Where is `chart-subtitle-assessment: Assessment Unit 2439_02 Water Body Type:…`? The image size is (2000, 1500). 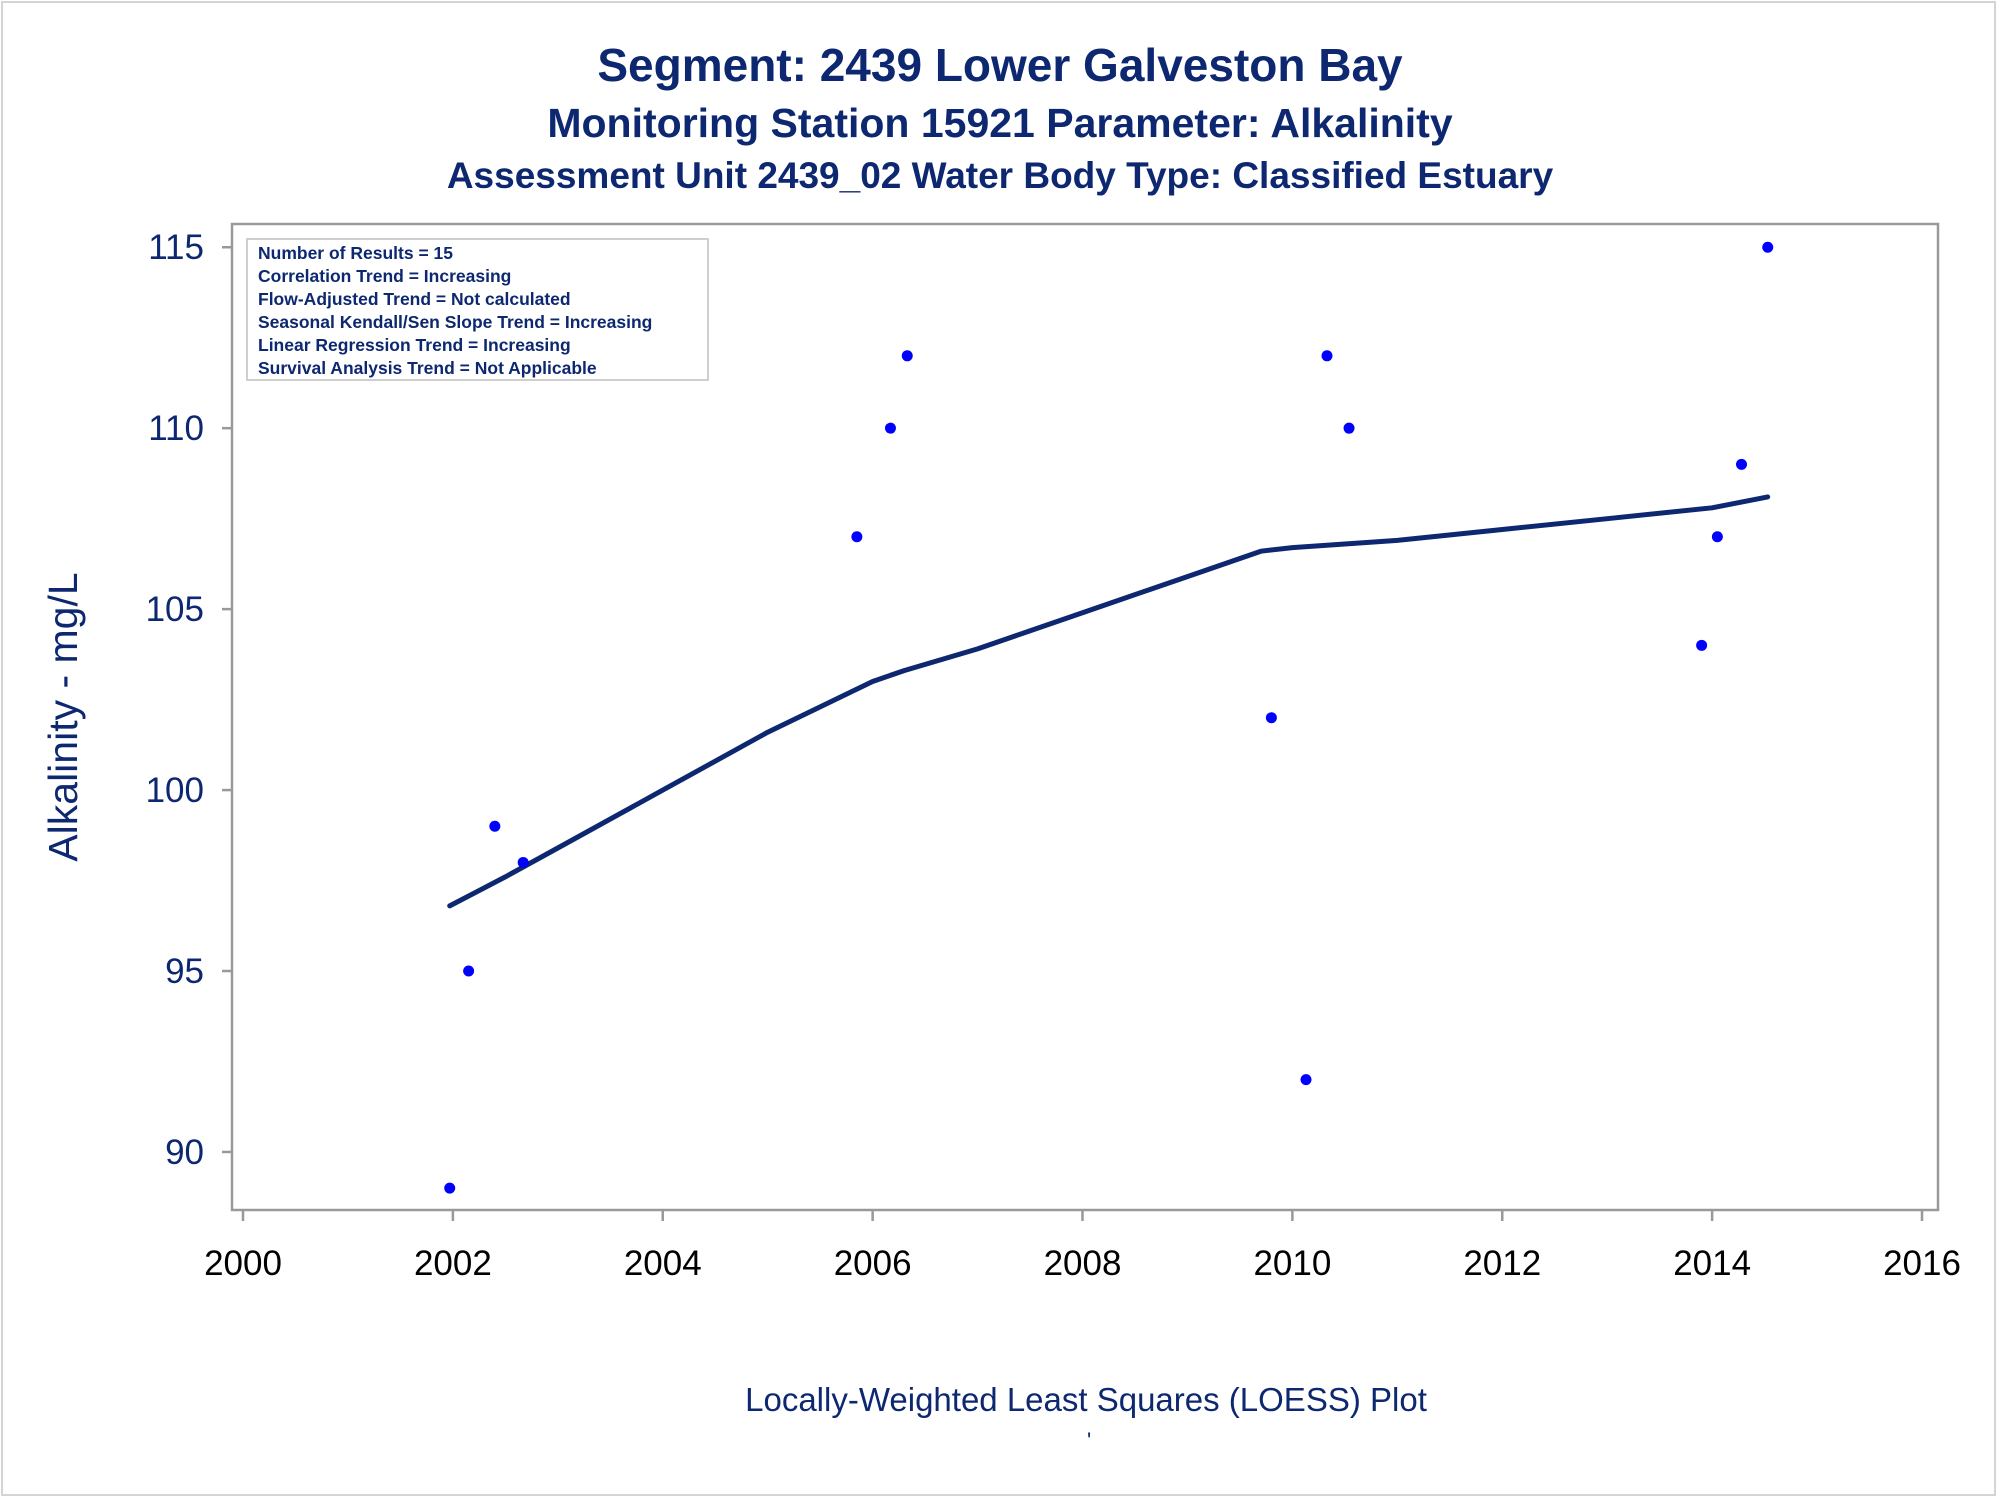
chart-subtitle-assessment: Assessment Unit 2439_02 Water Body Type:… is located at coordinates (1000, 175).